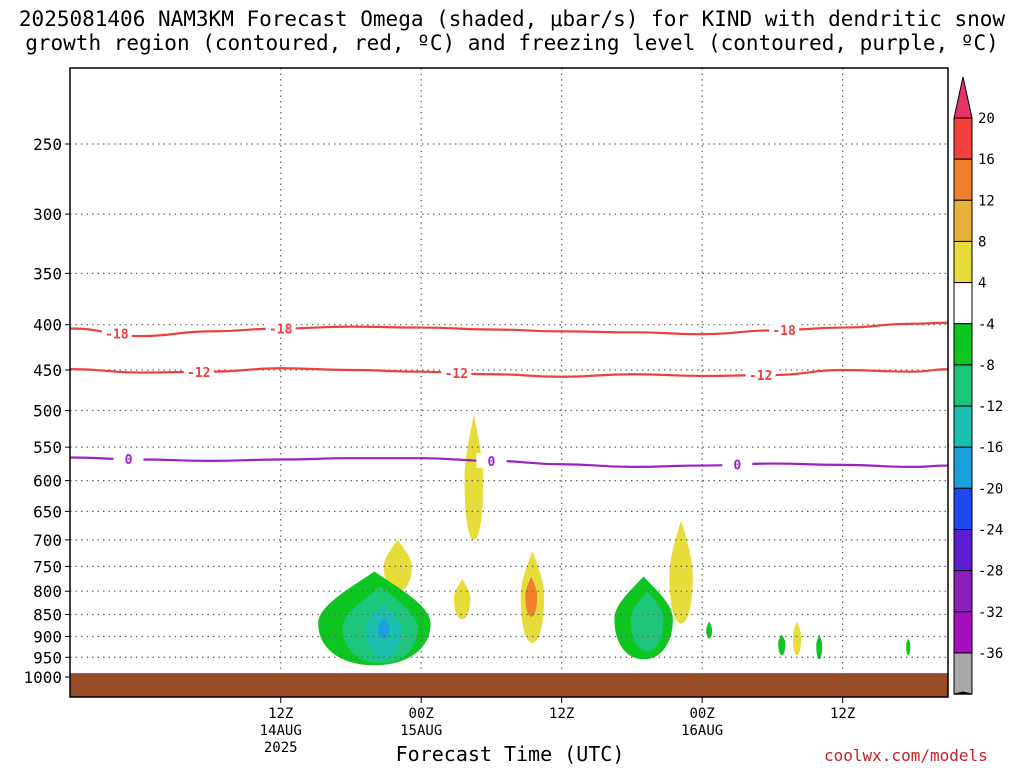 The height and width of the screenshot is (768, 1024). What do you see at coordinates (963, 693) in the screenshot?
I see `colorbar-bottom-arrow` at bounding box center [963, 693].